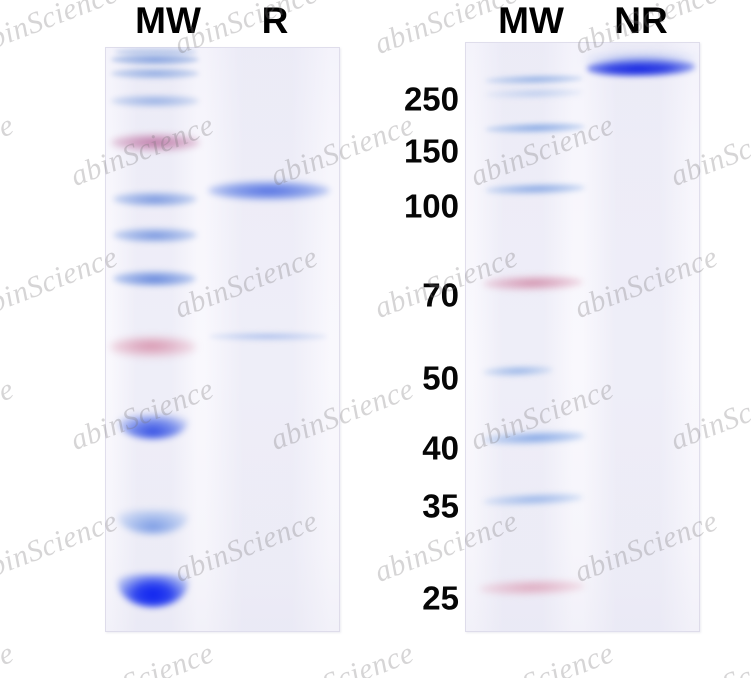 This screenshot has height=678, width=751. What do you see at coordinates (153, 522) in the screenshot?
I see `ladder-band-15-left` at bounding box center [153, 522].